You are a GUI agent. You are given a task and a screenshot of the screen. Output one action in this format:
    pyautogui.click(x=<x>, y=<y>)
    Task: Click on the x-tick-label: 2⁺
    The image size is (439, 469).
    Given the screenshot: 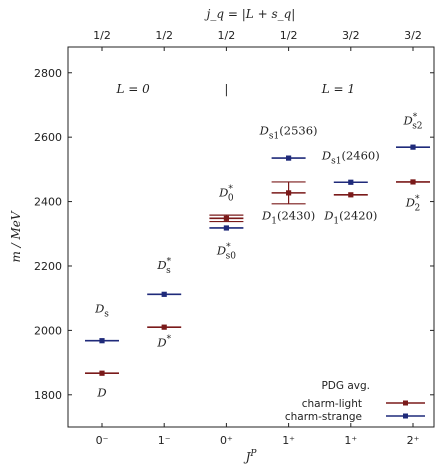 What is the action you would take?
    pyautogui.click(x=413, y=440)
    